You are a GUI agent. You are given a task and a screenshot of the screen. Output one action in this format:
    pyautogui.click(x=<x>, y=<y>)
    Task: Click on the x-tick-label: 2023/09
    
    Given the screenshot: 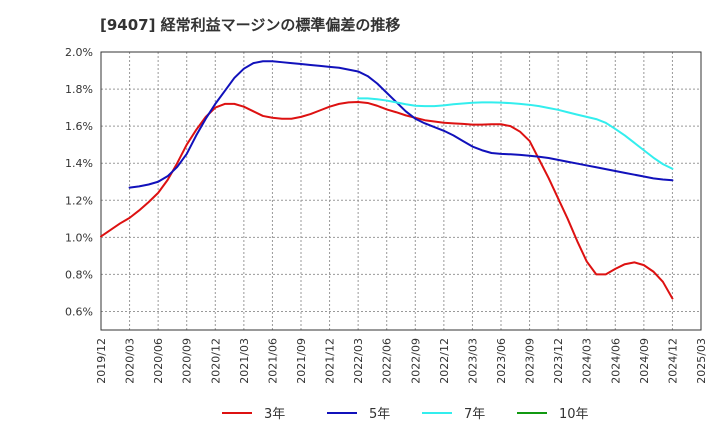 What is the action you would take?
    pyautogui.click(x=530, y=361)
    